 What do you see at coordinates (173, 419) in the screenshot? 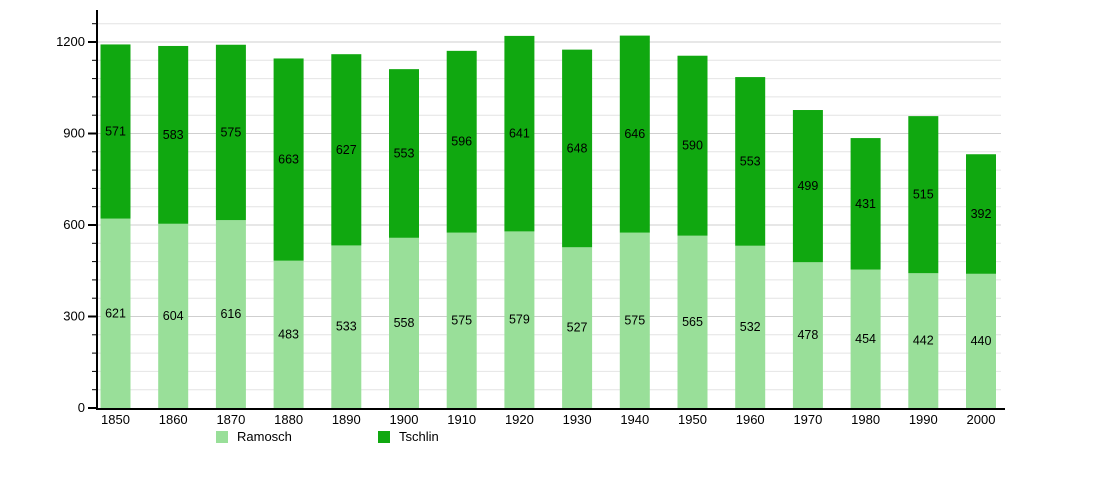
I see `x-tick-label-1860: 1860` at bounding box center [173, 419].